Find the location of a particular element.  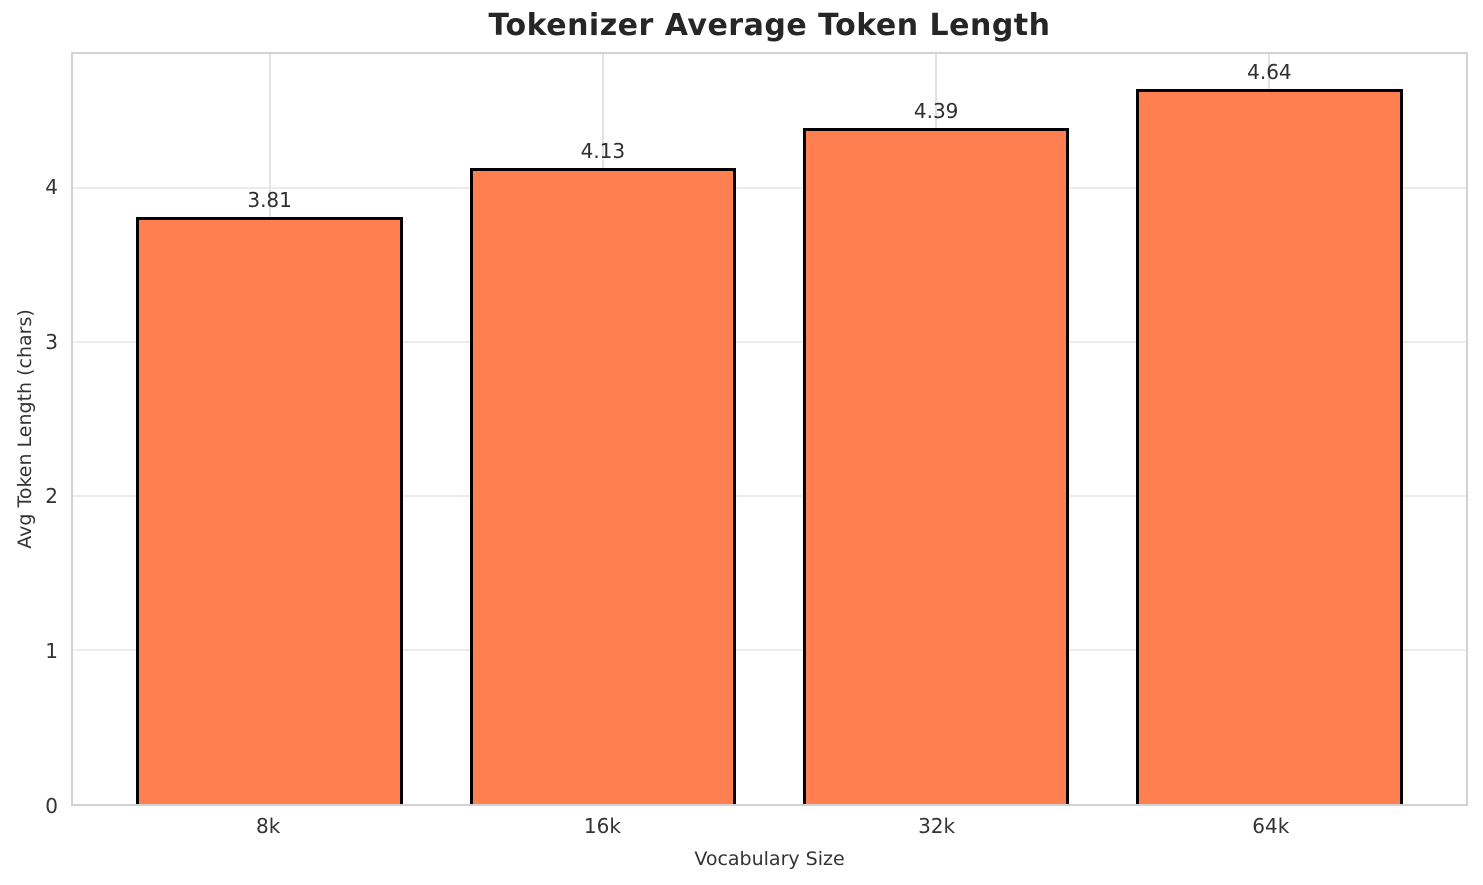

bar-16k is located at coordinates (603, 485).